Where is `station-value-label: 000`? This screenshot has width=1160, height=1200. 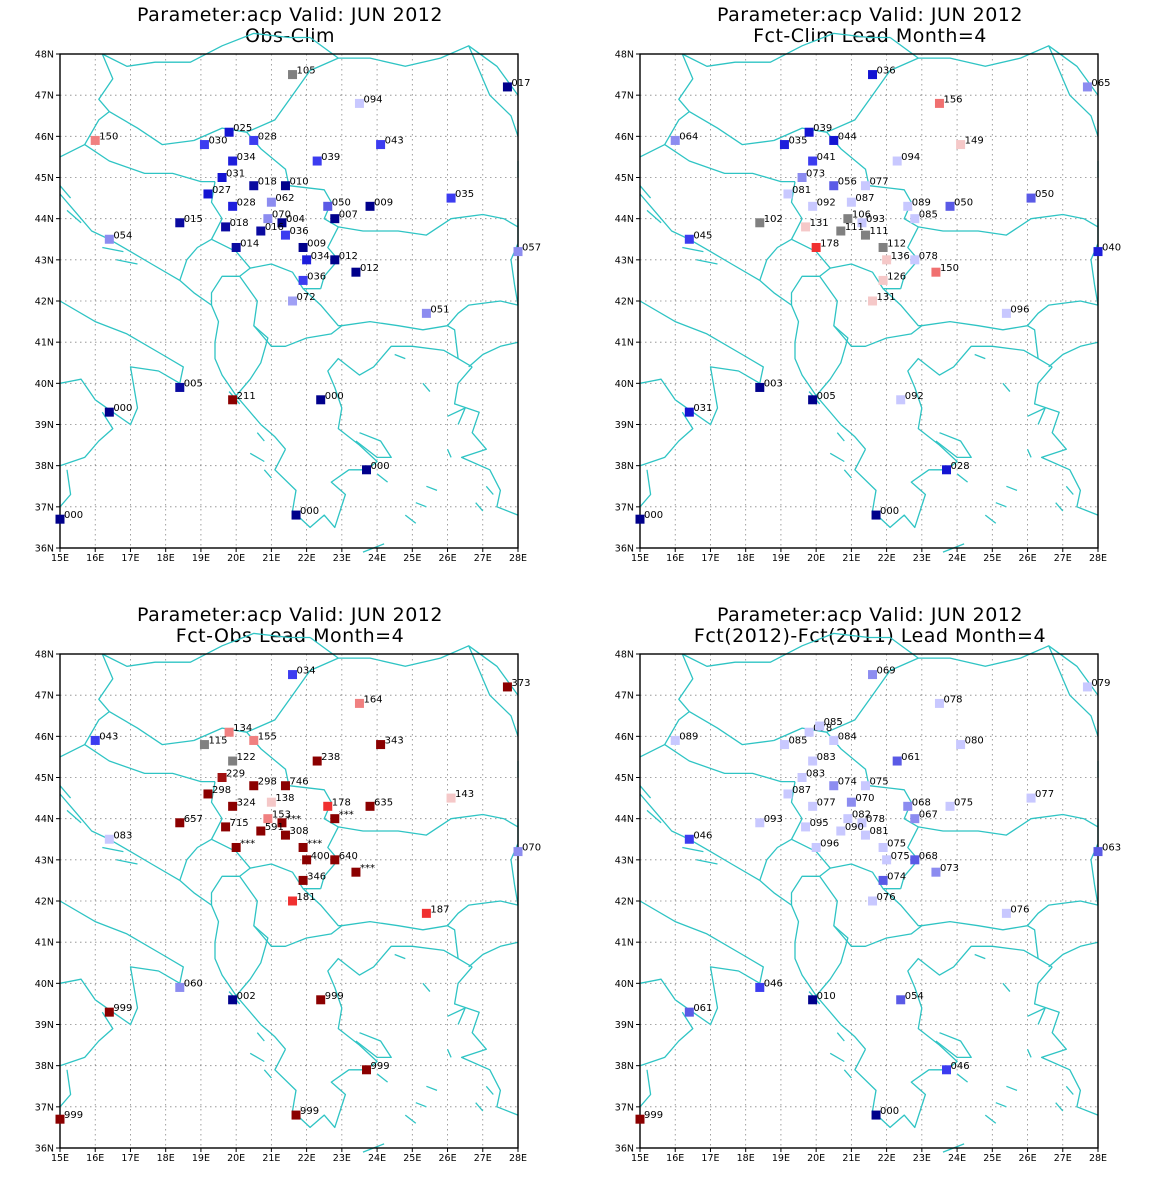 station-value-label: 000 is located at coordinates (889, 511).